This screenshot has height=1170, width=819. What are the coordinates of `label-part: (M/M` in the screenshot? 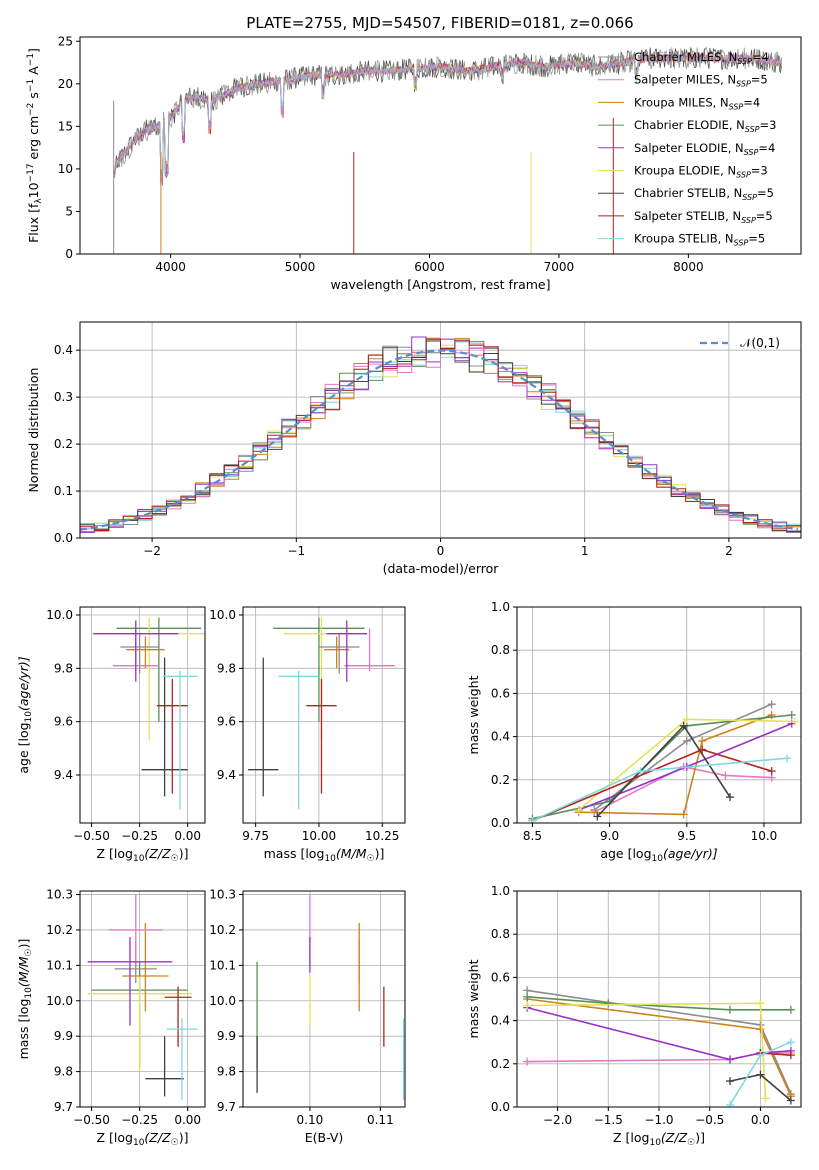 It's located at (23, 971).